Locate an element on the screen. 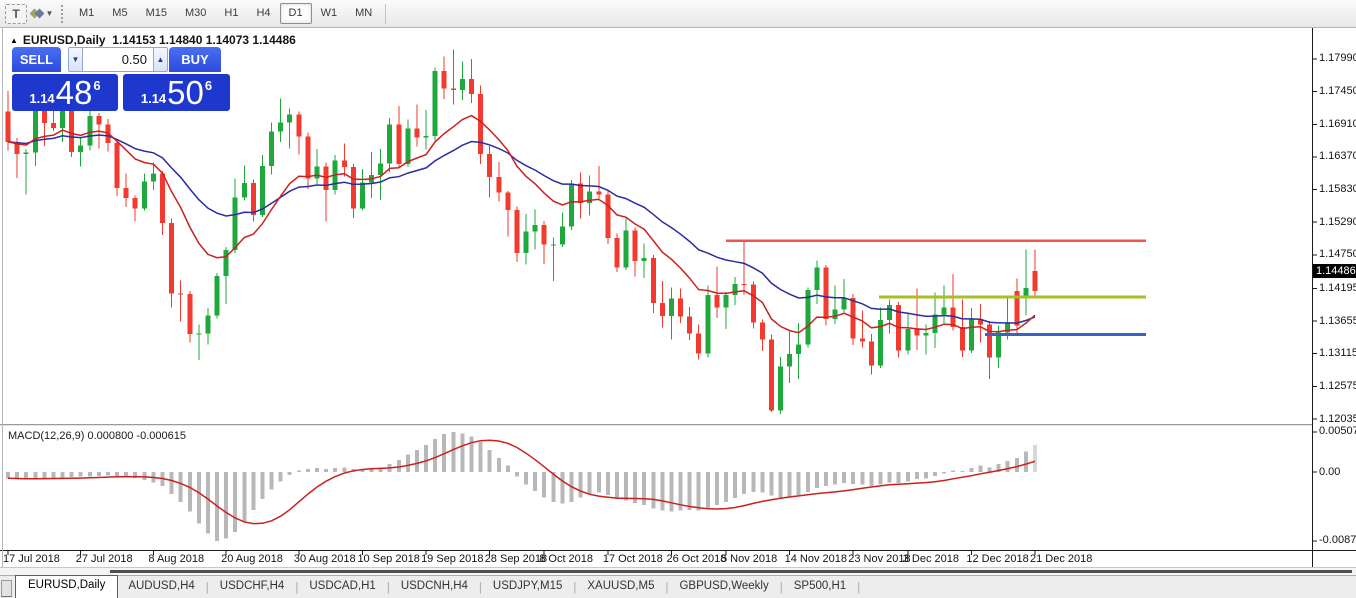 This screenshot has height=598, width=1356. tab-xauusd-m5: XAUUSD,M5 is located at coordinates (621, 586).